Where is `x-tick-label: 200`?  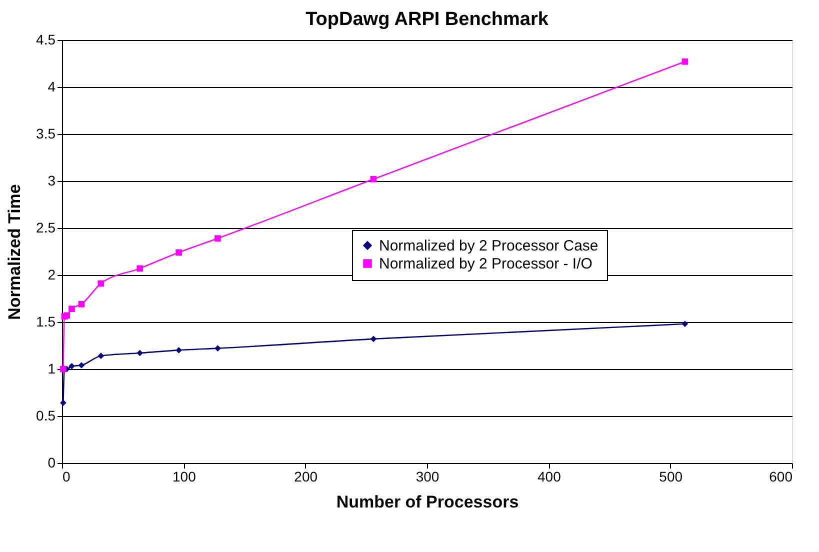 x-tick-label: 200 is located at coordinates (306, 476).